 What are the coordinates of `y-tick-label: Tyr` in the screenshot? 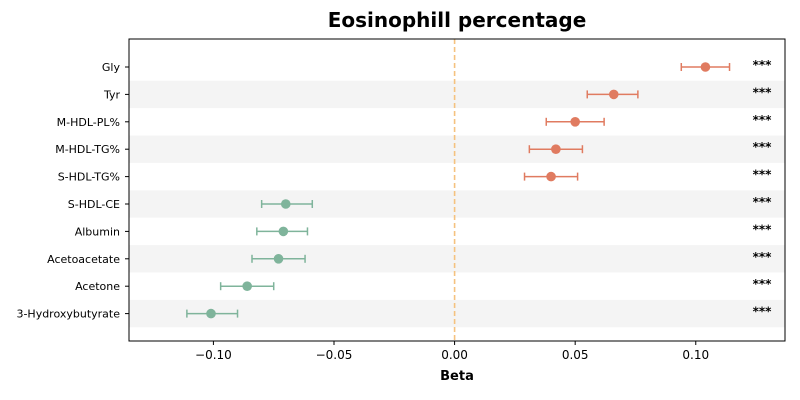 It's located at (112, 94).